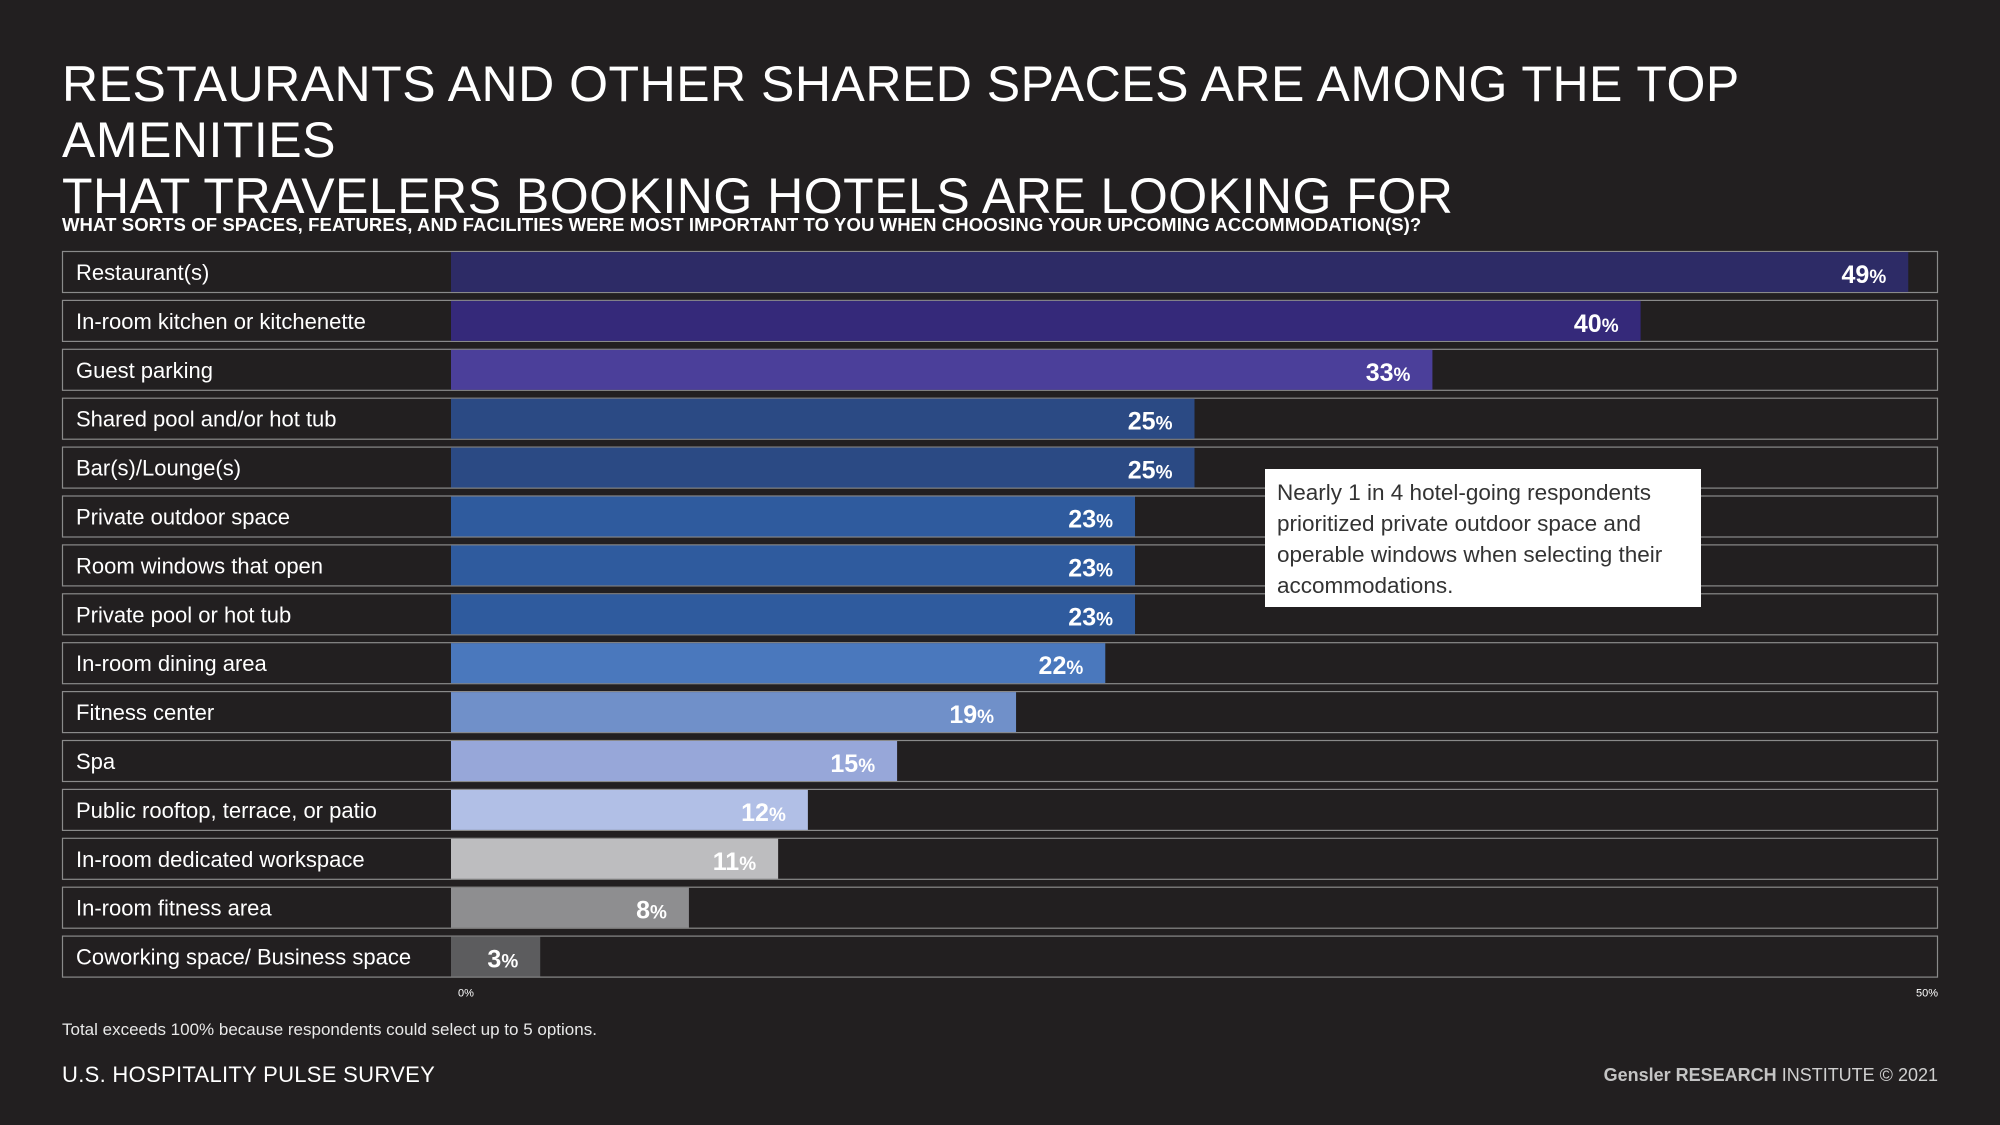  What do you see at coordinates (144, 370) in the screenshot?
I see `category-label: Guest parking` at bounding box center [144, 370].